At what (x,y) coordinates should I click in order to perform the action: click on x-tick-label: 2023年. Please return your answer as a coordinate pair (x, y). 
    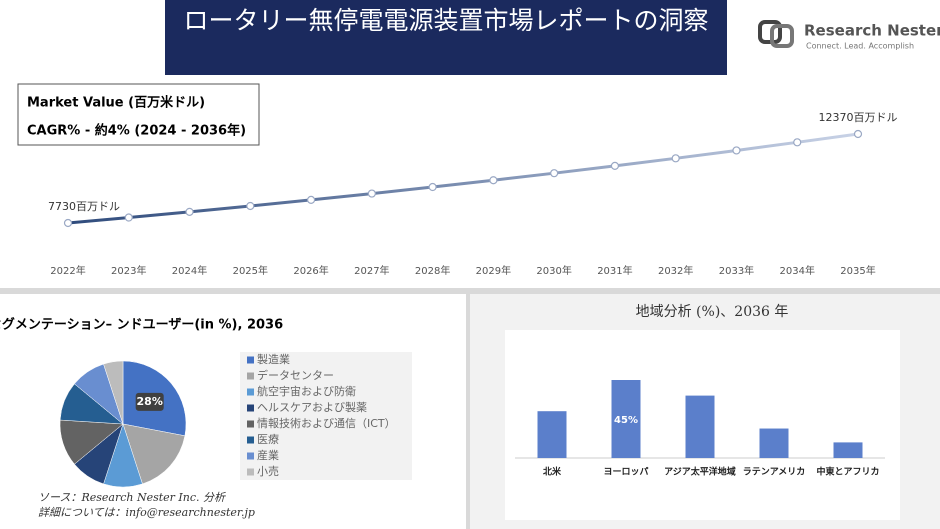
    Looking at the image, I should click on (128, 270).